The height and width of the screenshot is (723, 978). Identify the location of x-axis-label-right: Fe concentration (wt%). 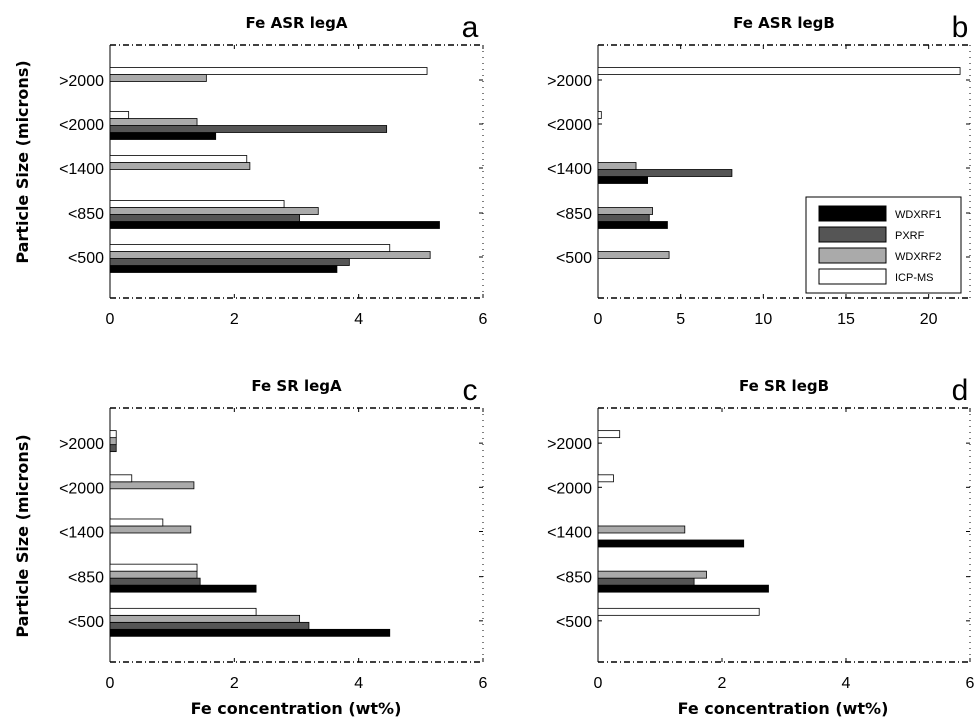
(783, 708).